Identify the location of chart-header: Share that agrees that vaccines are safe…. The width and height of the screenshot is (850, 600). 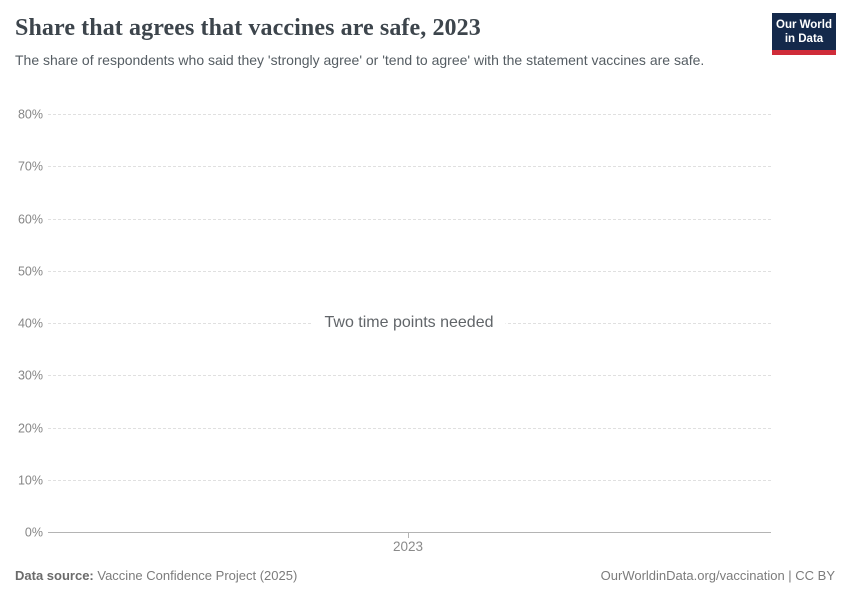
(387, 42).